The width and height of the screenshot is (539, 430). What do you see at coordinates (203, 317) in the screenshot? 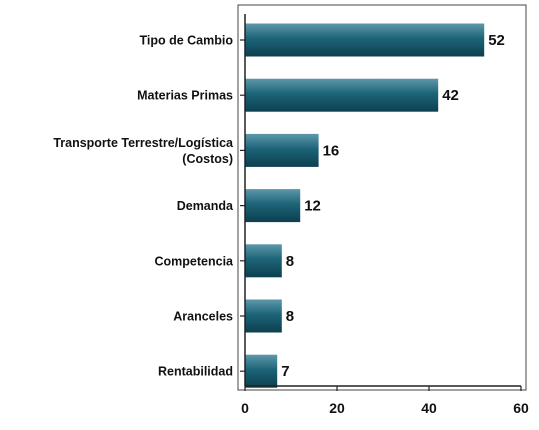
I see `category-label-5: Aranceles` at bounding box center [203, 317].